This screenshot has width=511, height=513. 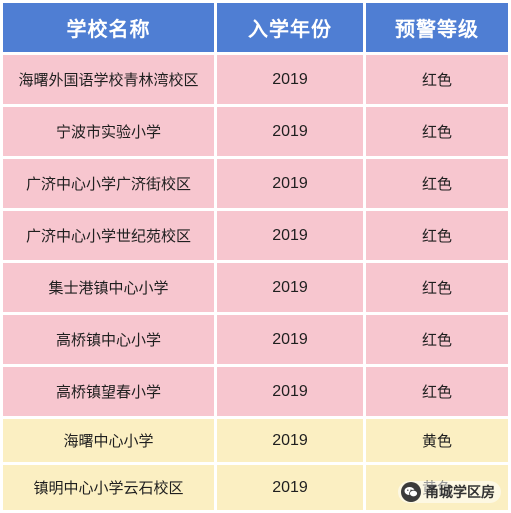 What do you see at coordinates (437, 27) in the screenshot?
I see `header-warning-level: 预警等级` at bounding box center [437, 27].